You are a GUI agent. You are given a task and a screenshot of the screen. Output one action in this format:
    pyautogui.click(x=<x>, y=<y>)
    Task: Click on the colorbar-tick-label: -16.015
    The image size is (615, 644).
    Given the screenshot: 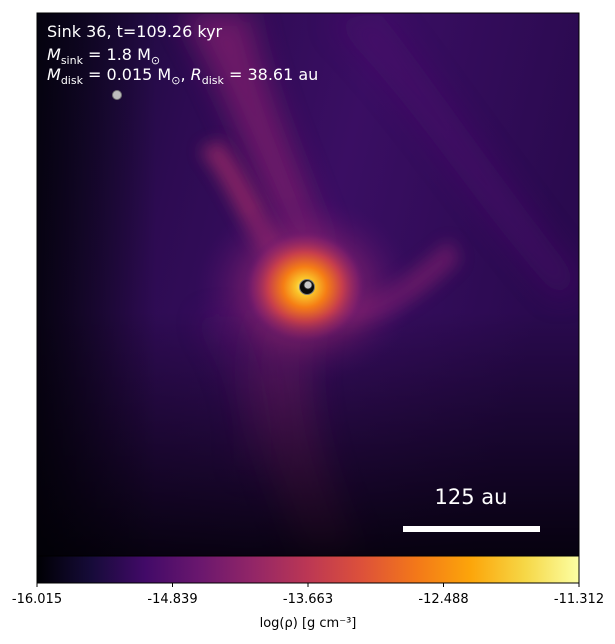 What is the action you would take?
    pyautogui.click(x=37, y=599)
    